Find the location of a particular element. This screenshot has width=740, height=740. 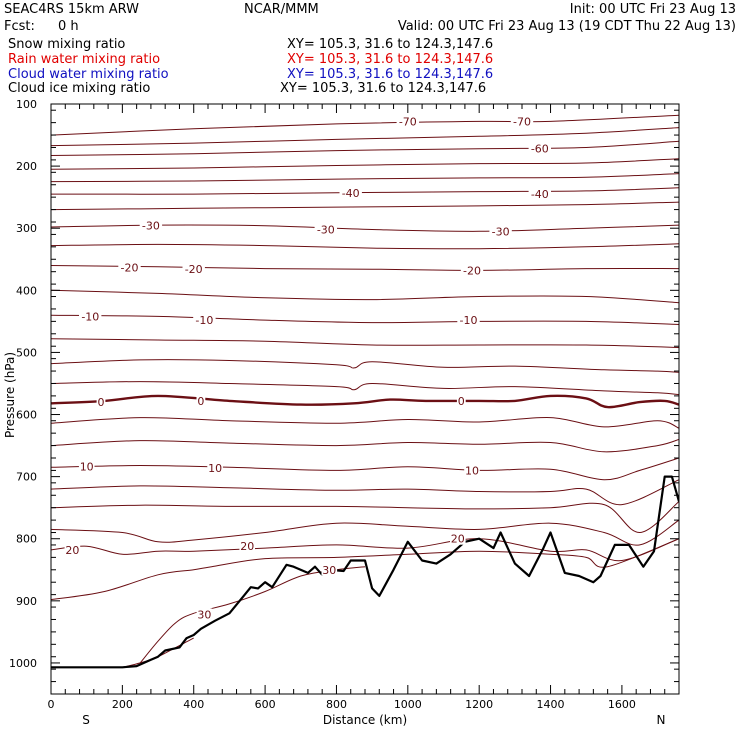

contour-label-15: 0 is located at coordinates (200, 401).